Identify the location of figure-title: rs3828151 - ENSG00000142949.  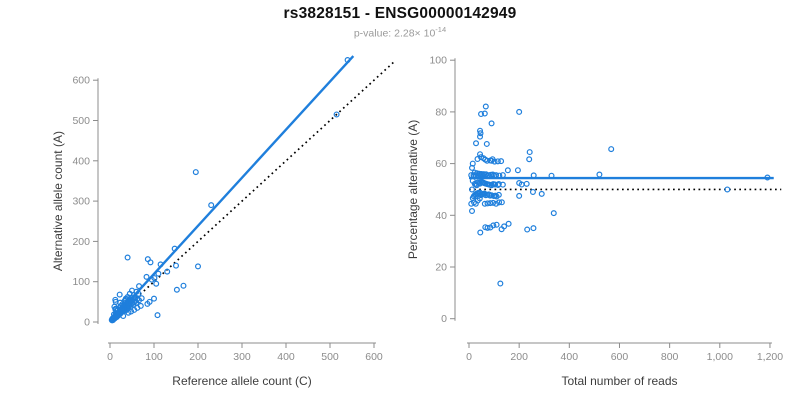
(400, 13).